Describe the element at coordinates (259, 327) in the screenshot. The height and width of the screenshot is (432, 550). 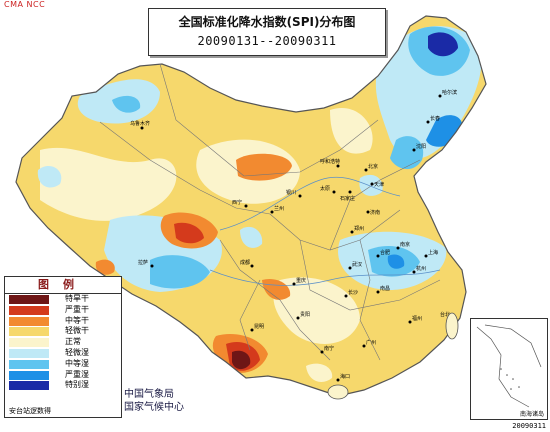
I see `city-label: 昆明` at that location.